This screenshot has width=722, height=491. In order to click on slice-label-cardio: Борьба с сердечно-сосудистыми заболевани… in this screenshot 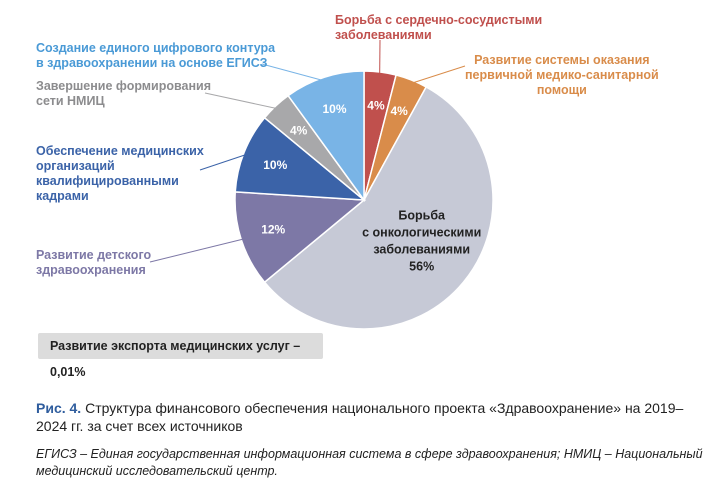, I will do `click(439, 27)`.